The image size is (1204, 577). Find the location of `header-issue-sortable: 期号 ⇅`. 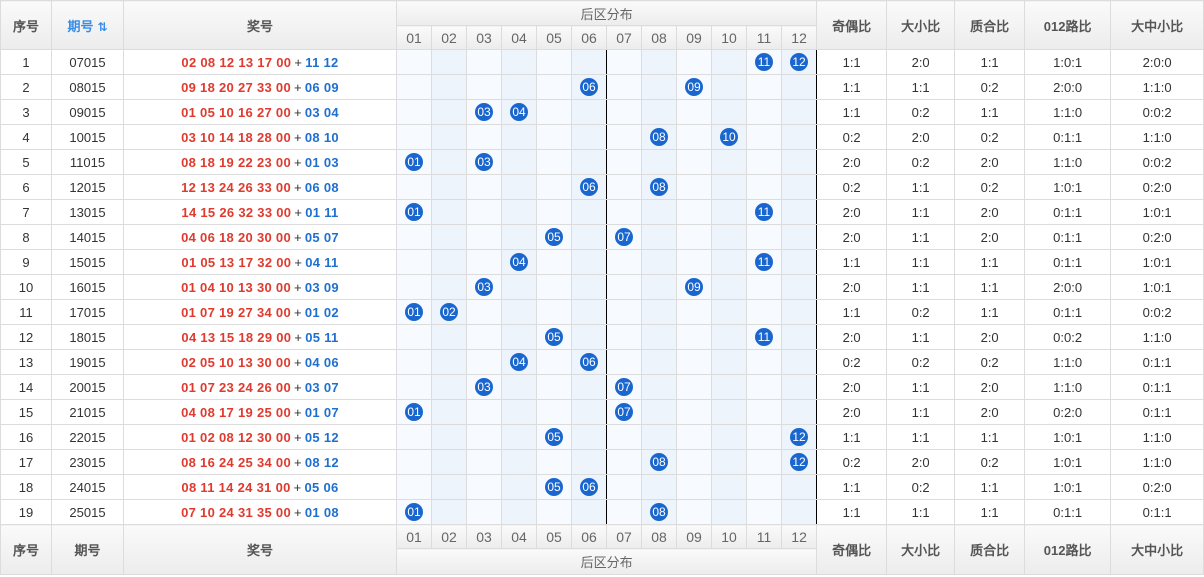

header-issue-sortable: 期号 ⇅ is located at coordinates (87, 25).